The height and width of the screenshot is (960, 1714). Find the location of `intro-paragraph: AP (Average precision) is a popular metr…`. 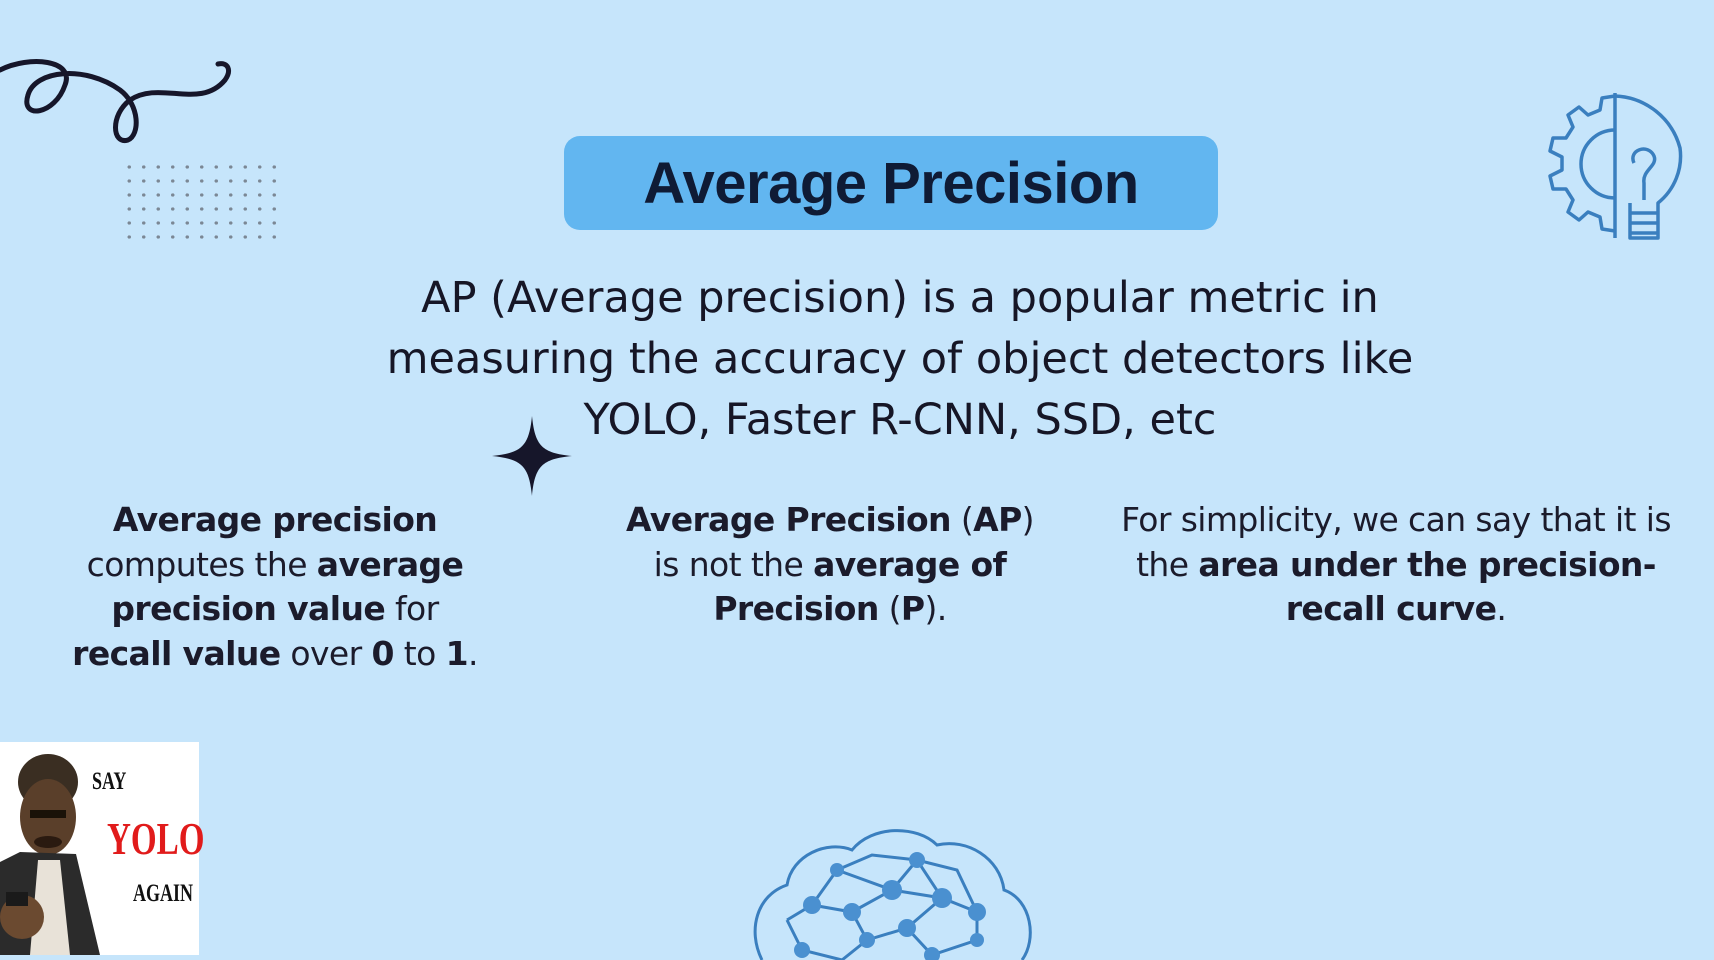

intro-paragraph: AP (Average precision) is a popular metr… is located at coordinates (900, 359).